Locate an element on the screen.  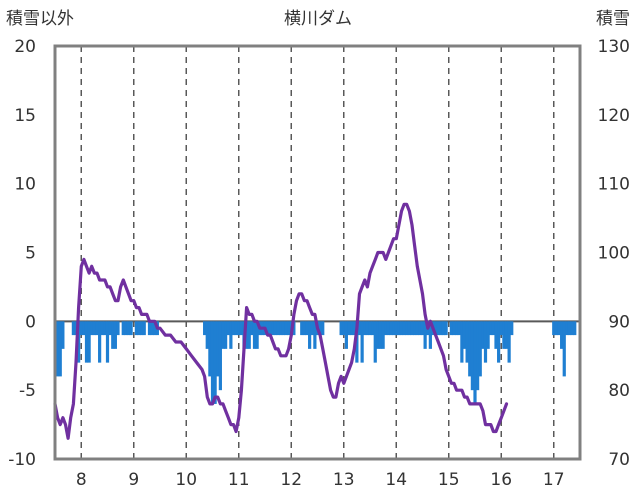
chart-title: 横川ダム is located at coordinates (318, 19).